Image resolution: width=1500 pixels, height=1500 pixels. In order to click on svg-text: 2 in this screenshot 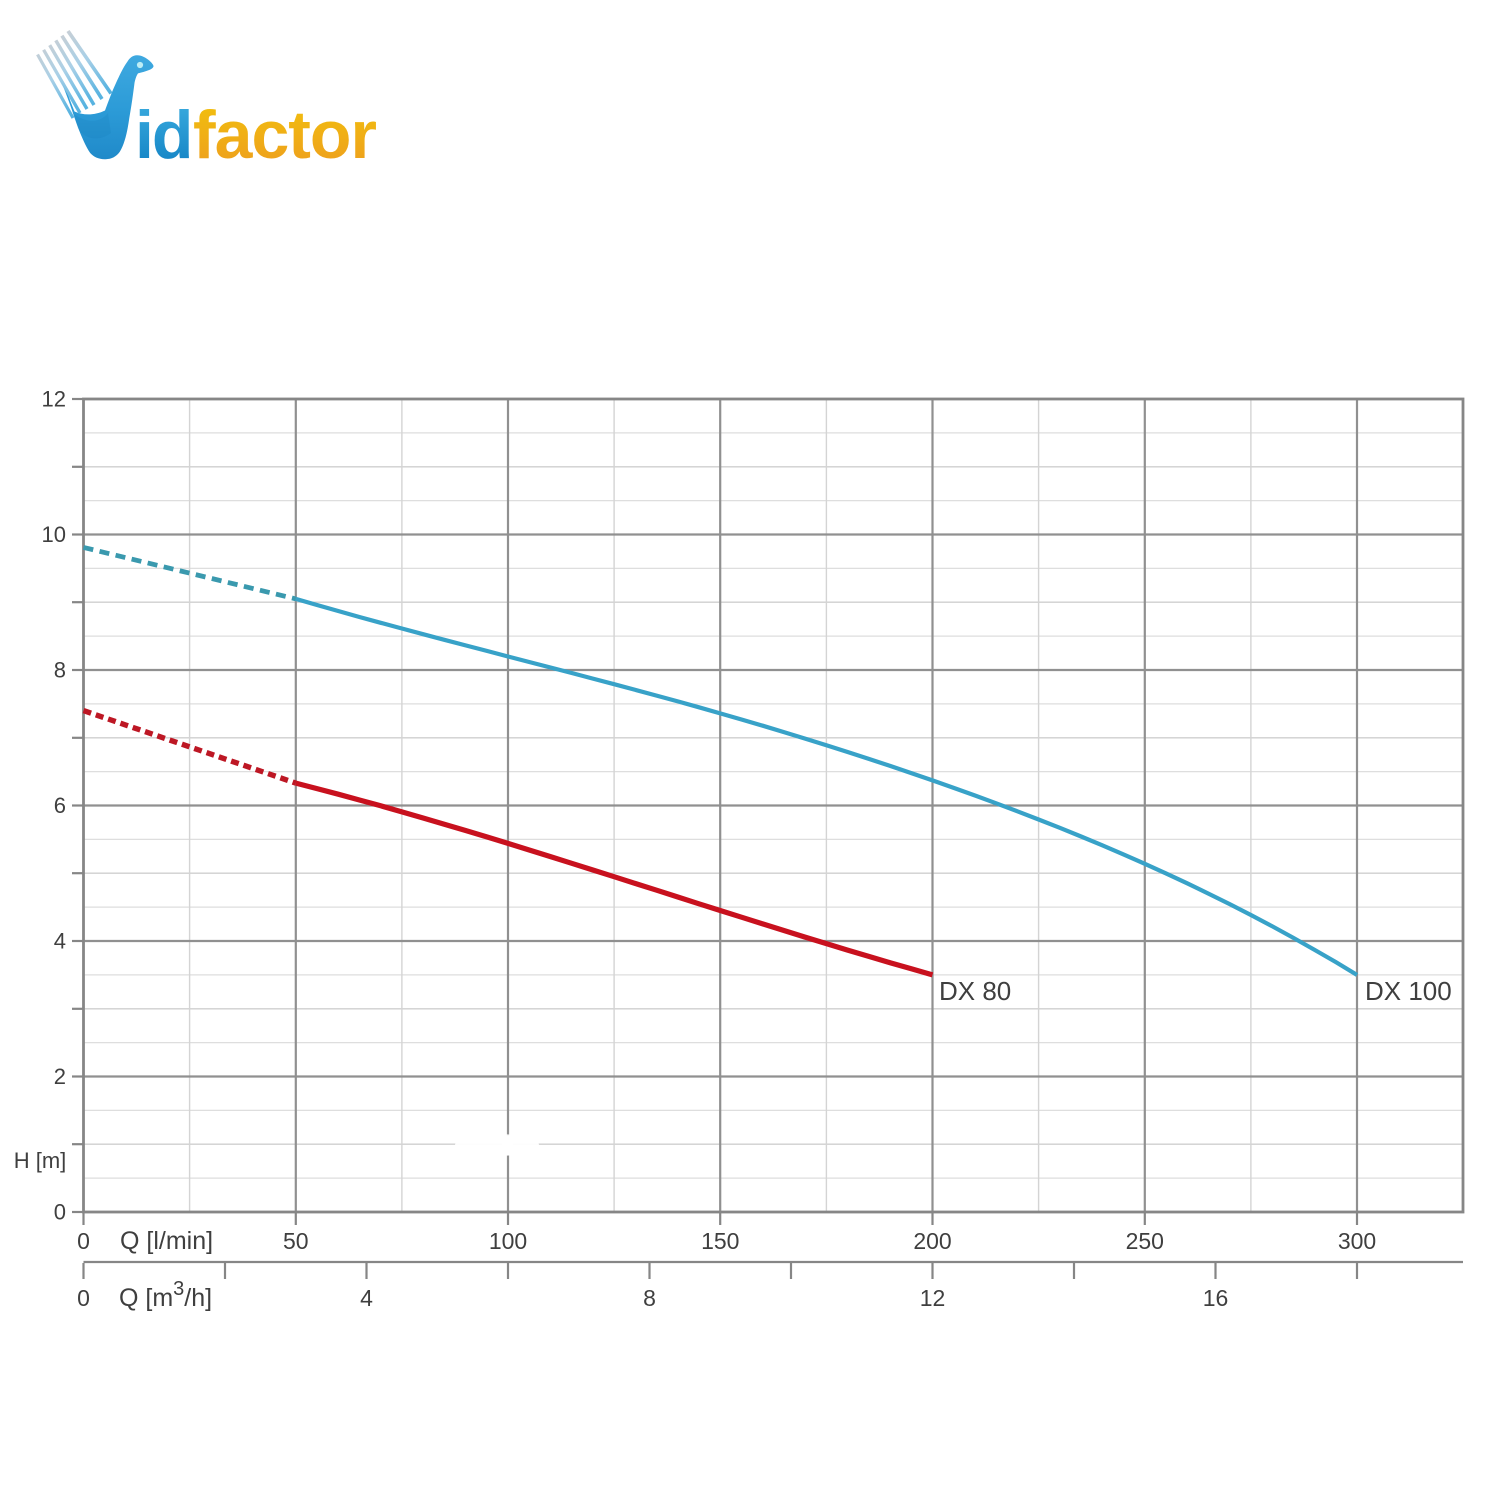, I will do `click(60, 1076)`.